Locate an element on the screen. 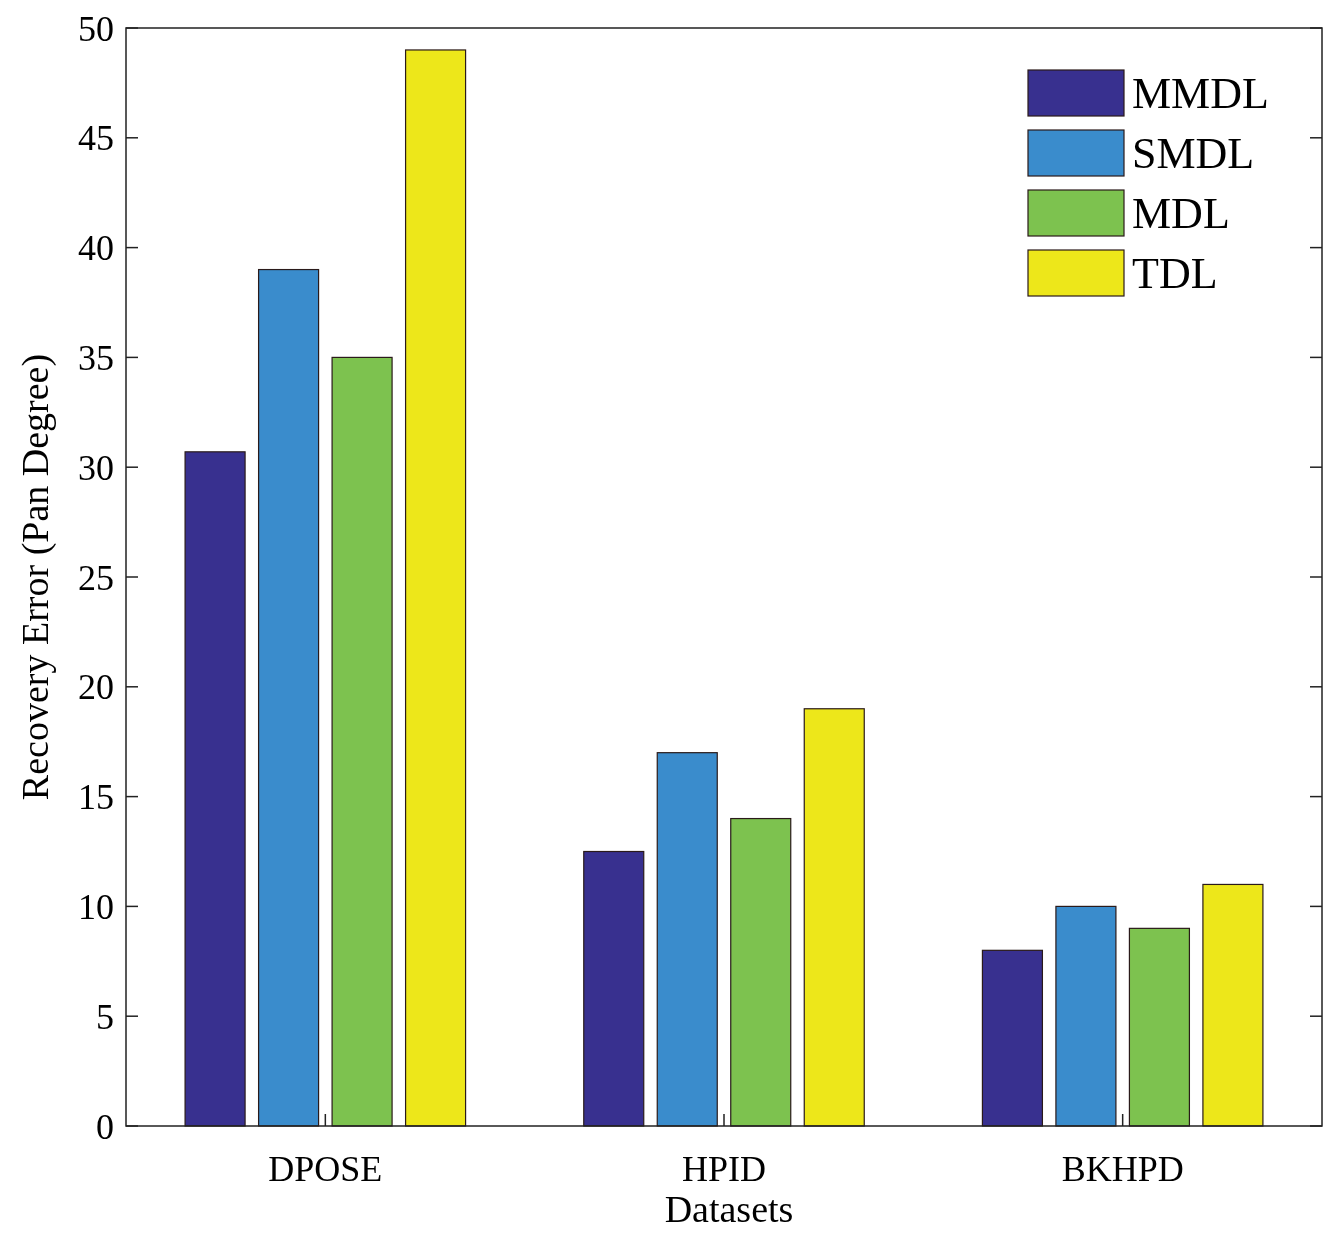 Image resolution: width=1333 pixels, height=1241 pixels. x-tick-label: DPOSE is located at coordinates (325, 1169).